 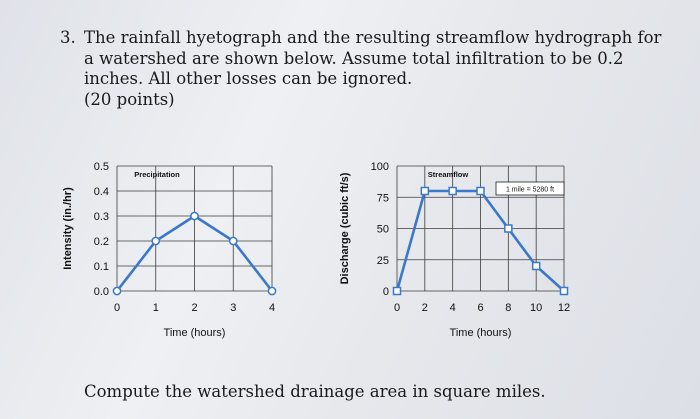 I want to click on annotation-label: 1 mile = 5280 ft, so click(x=530, y=190).